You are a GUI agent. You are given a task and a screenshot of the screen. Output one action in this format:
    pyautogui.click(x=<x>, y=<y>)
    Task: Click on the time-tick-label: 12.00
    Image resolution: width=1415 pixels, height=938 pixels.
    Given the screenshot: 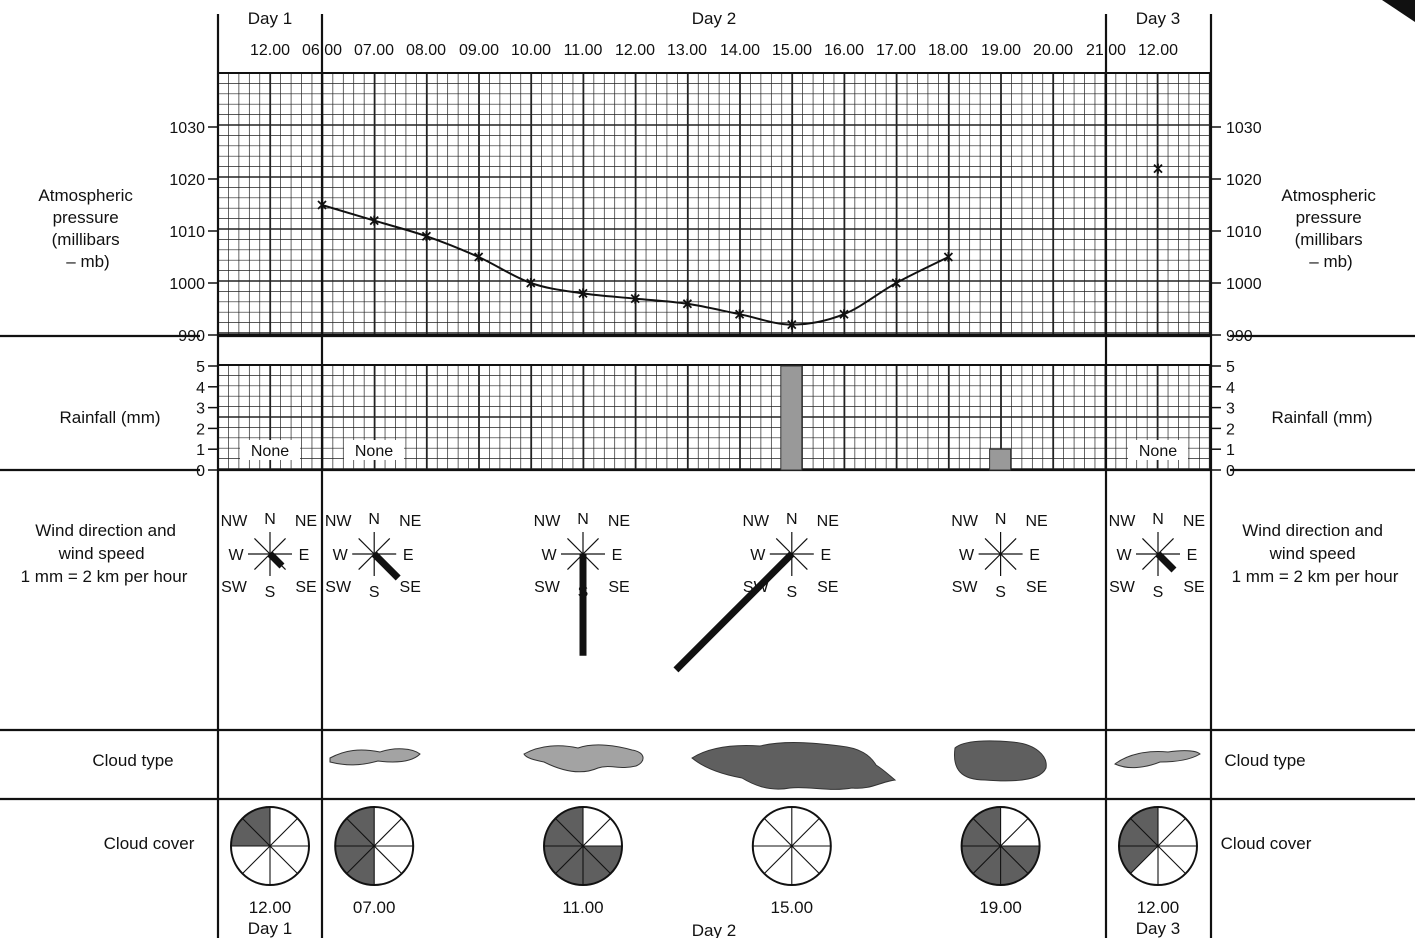 What is the action you would take?
    pyautogui.click(x=1158, y=50)
    